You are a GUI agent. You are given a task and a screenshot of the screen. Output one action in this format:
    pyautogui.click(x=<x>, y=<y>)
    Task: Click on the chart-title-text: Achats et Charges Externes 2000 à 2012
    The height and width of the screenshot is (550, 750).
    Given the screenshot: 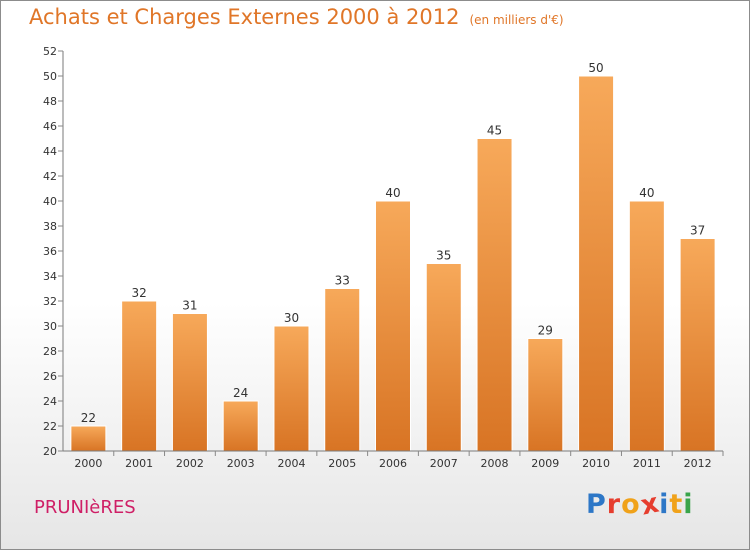 What is the action you would take?
    pyautogui.click(x=244, y=17)
    